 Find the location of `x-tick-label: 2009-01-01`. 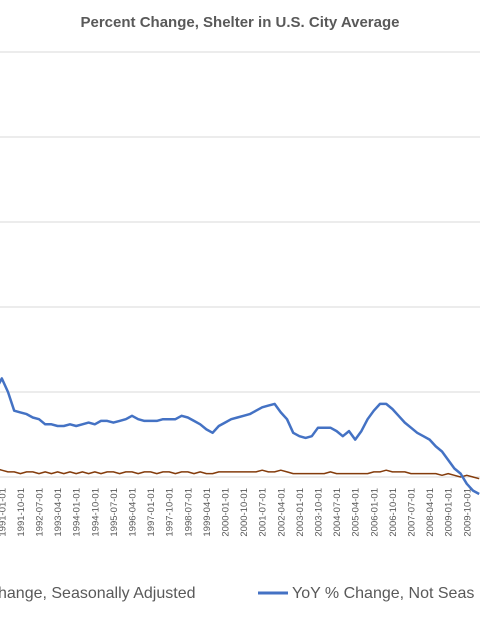

x-tick-label: 2009-01-01 is located at coordinates (449, 512).